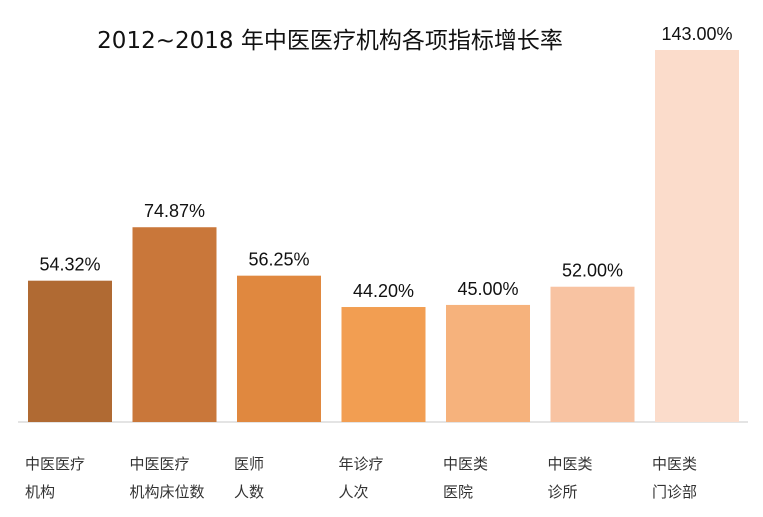 The image size is (763, 517). Describe the element at coordinates (487, 289) in the screenshot. I see `value-label-5: 45.00%` at that location.